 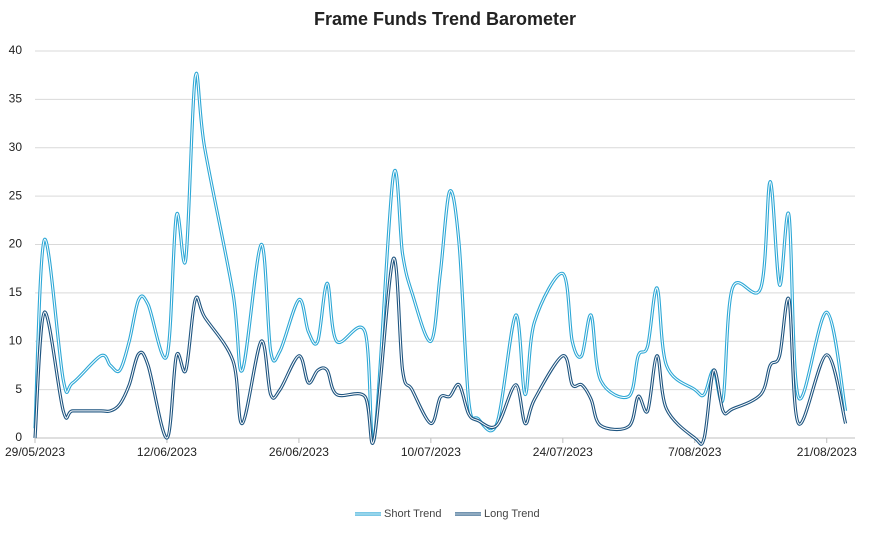 I want to click on x-tick-label: 24/07/2023, so click(x=563, y=452).